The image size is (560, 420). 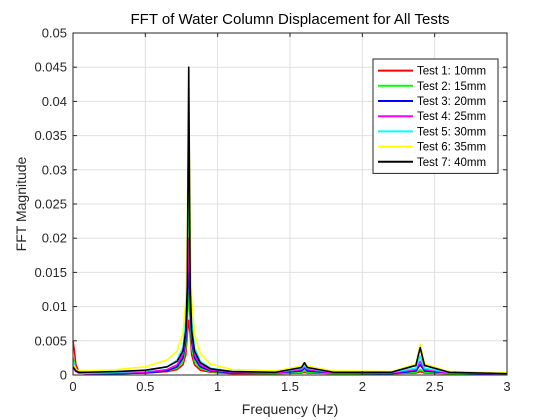 What do you see at coordinates (50, 340) in the screenshot?
I see `y-tick-label: 0.005` at bounding box center [50, 340].